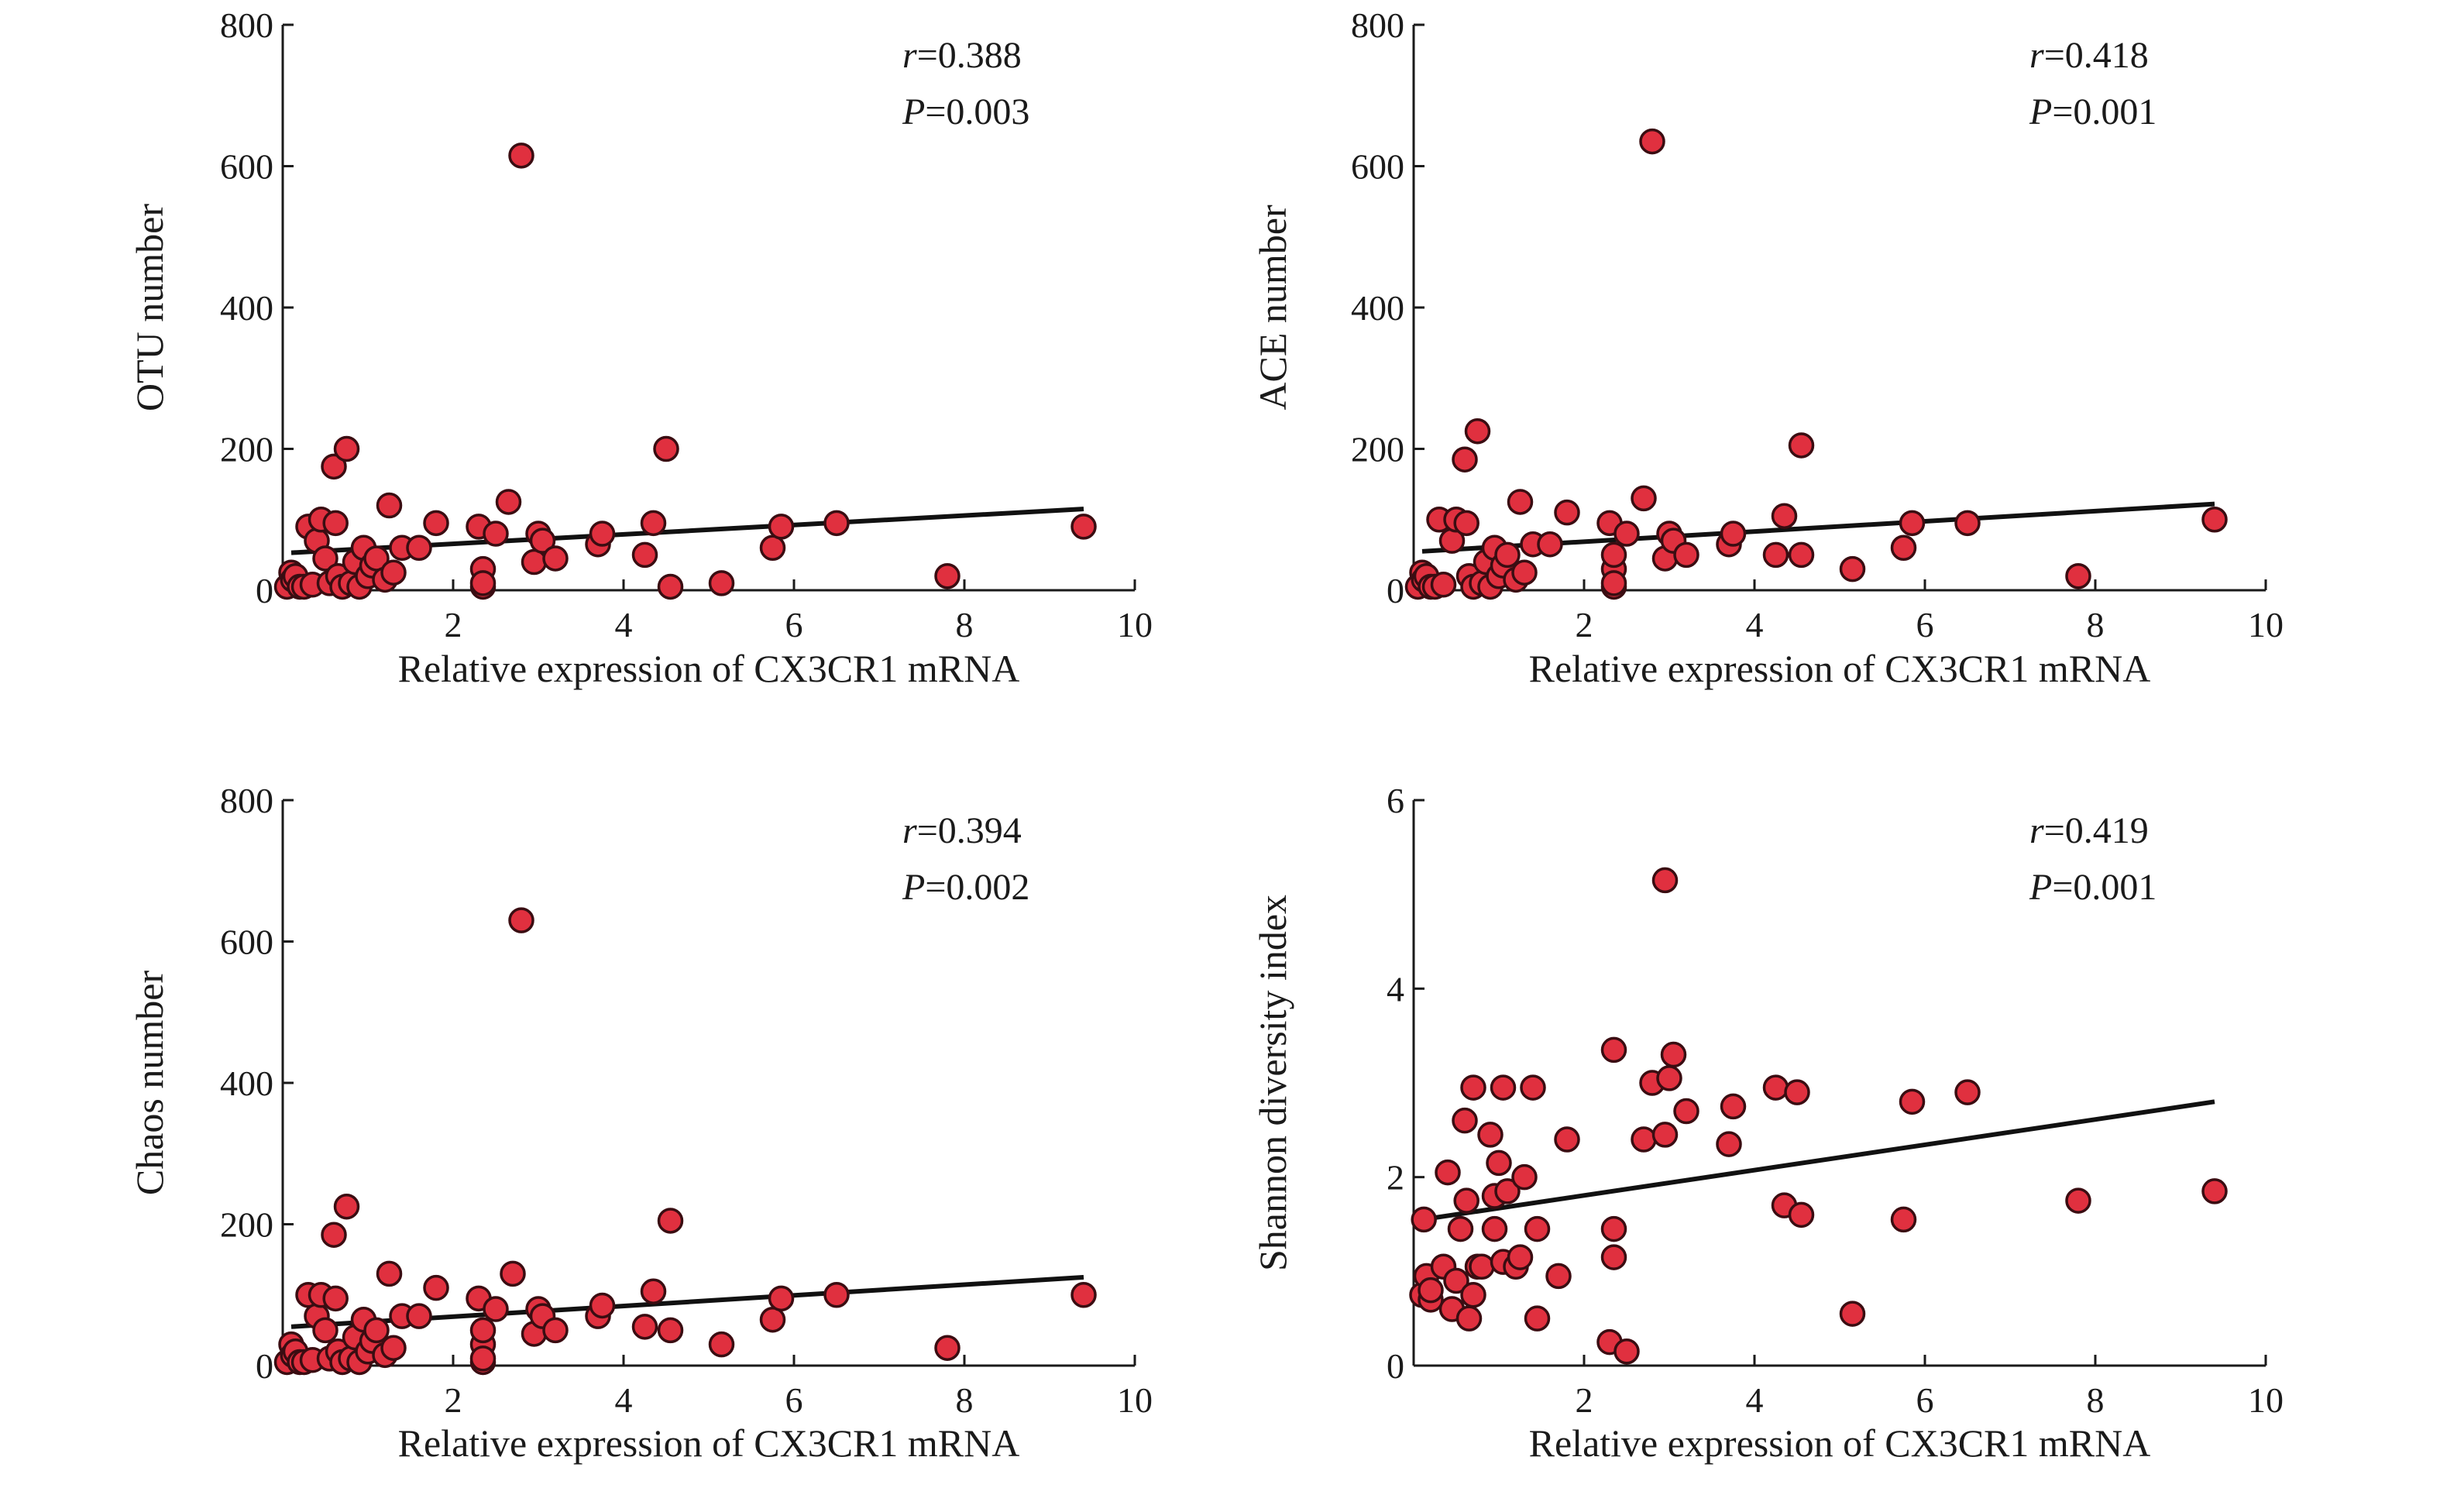 This screenshot has width=2440, height=1512. What do you see at coordinates (1135, 624) in the screenshot?
I see `x-tick-label: 10` at bounding box center [1135, 624].